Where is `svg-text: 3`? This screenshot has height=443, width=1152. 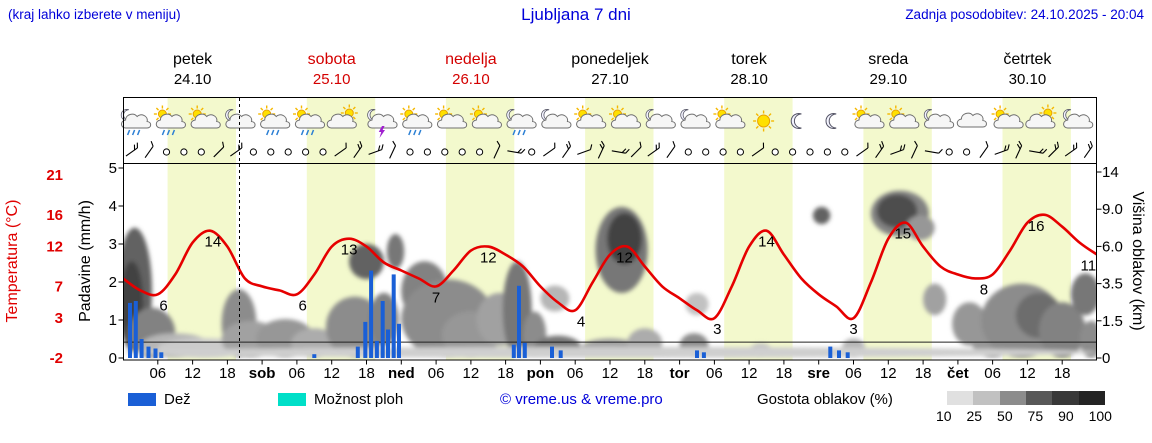 svg-text: 3 is located at coordinates (853, 329).